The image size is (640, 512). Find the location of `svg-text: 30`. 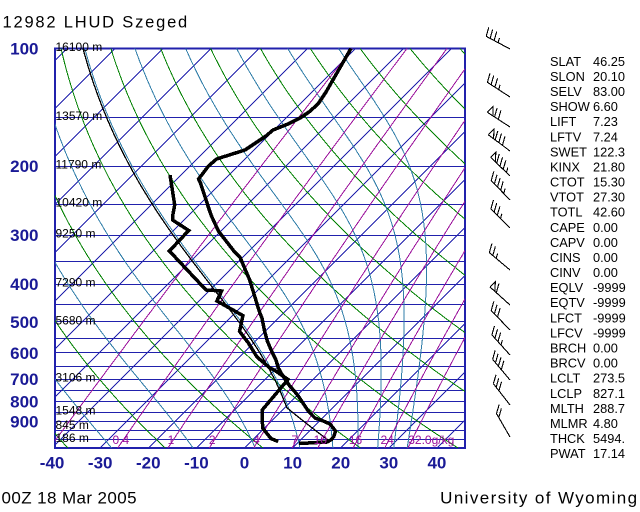

svg-text: 30 is located at coordinates (388, 463).